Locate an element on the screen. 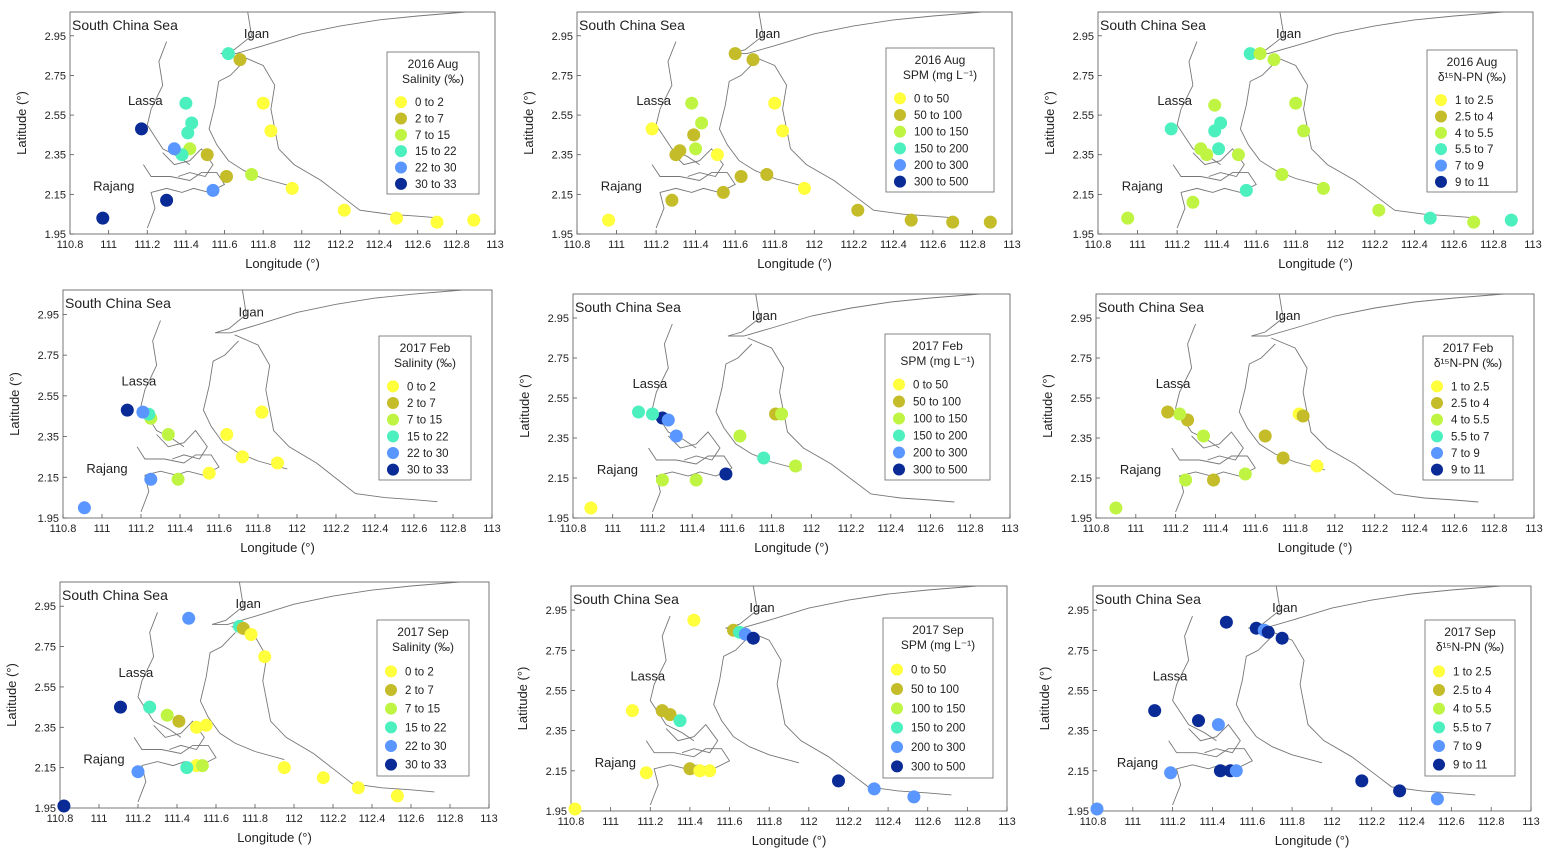  x-tick-label: 112.4 is located at coordinates (1414, 529).